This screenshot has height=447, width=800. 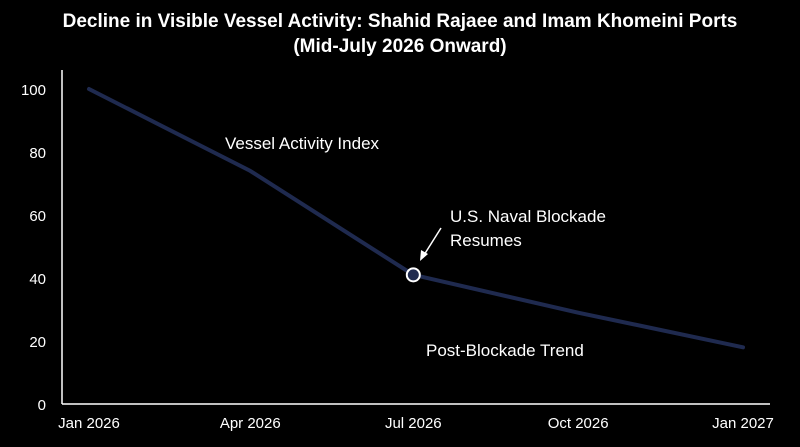 What do you see at coordinates (37, 216) in the screenshot?
I see `y-tick-label: 60` at bounding box center [37, 216].